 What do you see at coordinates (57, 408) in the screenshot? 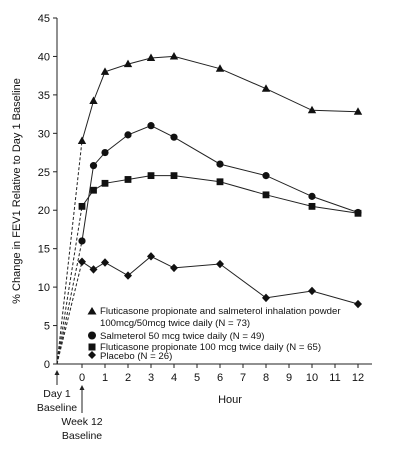
I see `day1-baseline-label-line2: Baseline` at bounding box center [57, 408].